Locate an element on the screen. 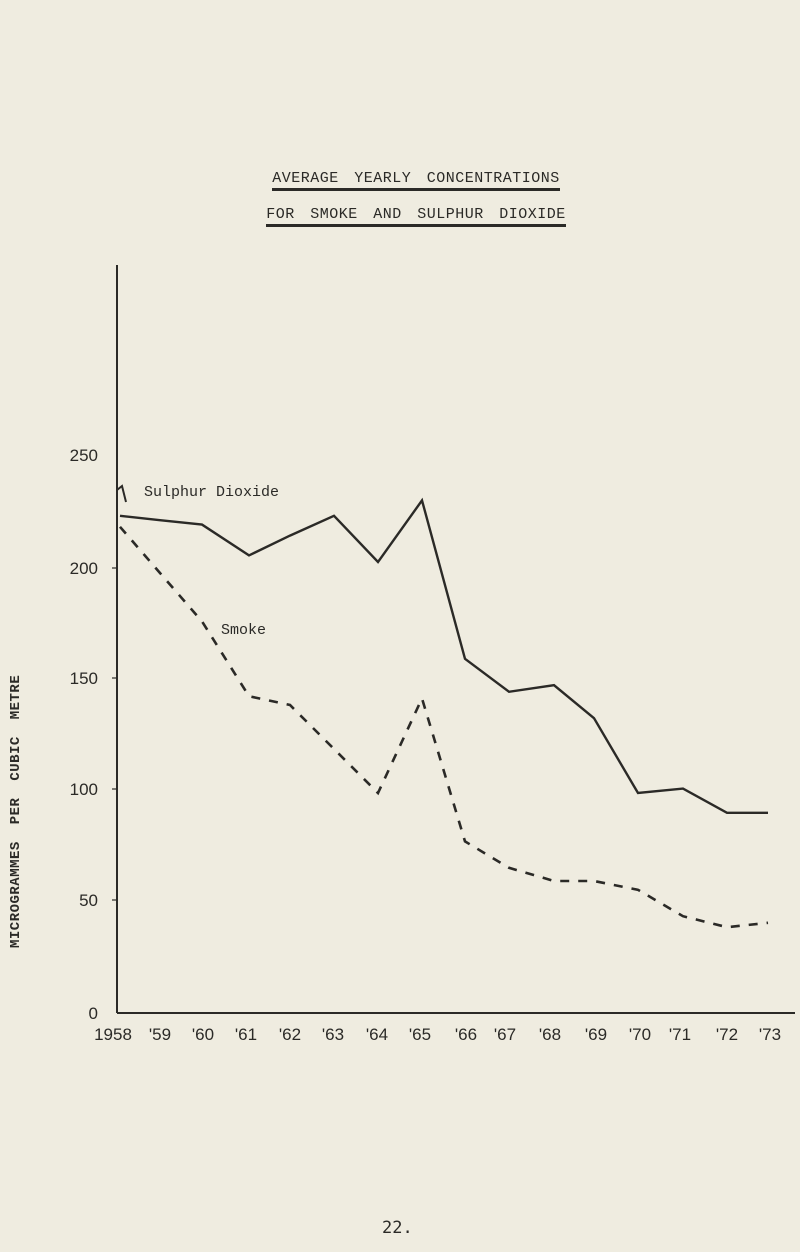 The height and width of the screenshot is (1252, 800). page-number: 22. is located at coordinates (397, 1228).